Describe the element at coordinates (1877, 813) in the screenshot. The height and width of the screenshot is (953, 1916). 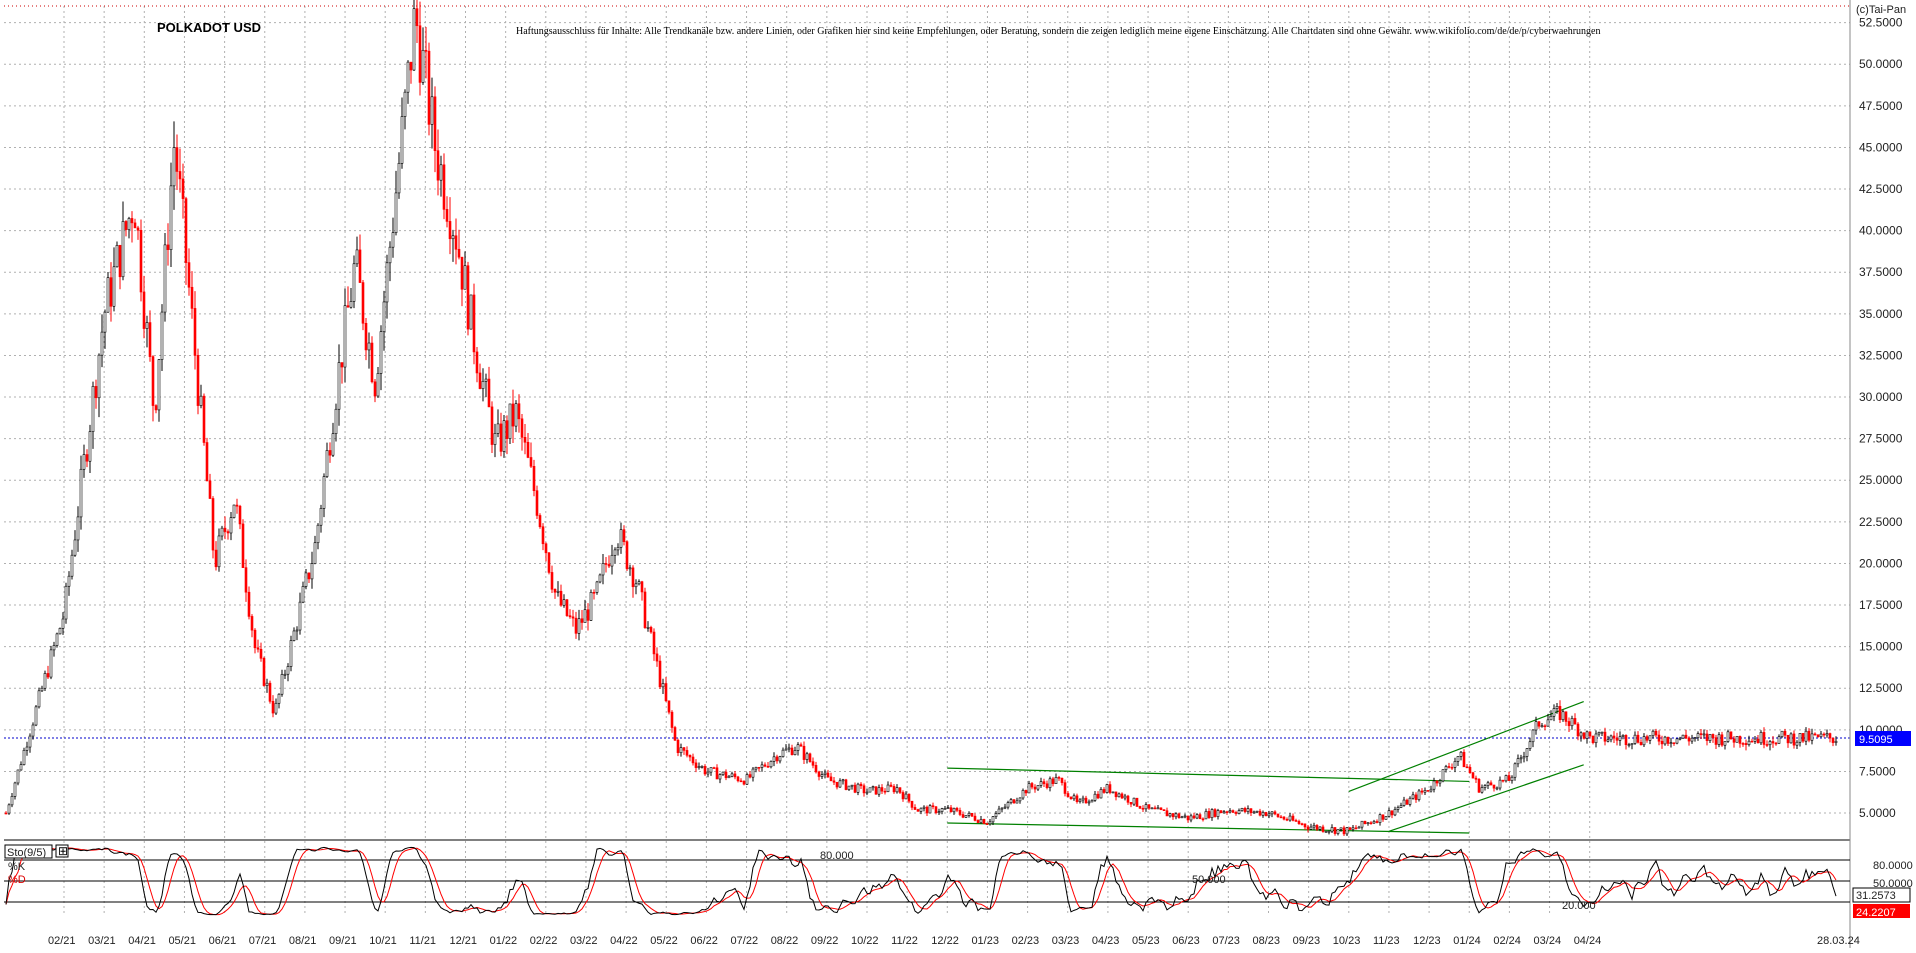
I see `y-tick-label: 5.0000` at that location.